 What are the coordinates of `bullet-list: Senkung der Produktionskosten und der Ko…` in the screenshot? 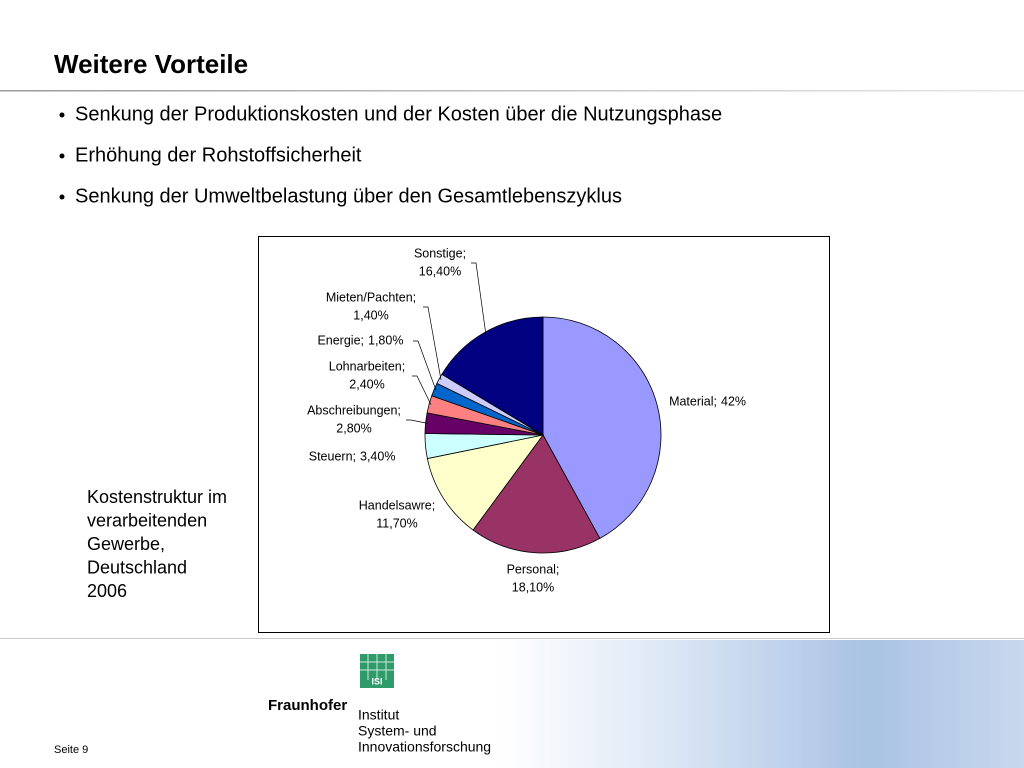 It's located at (390, 155).